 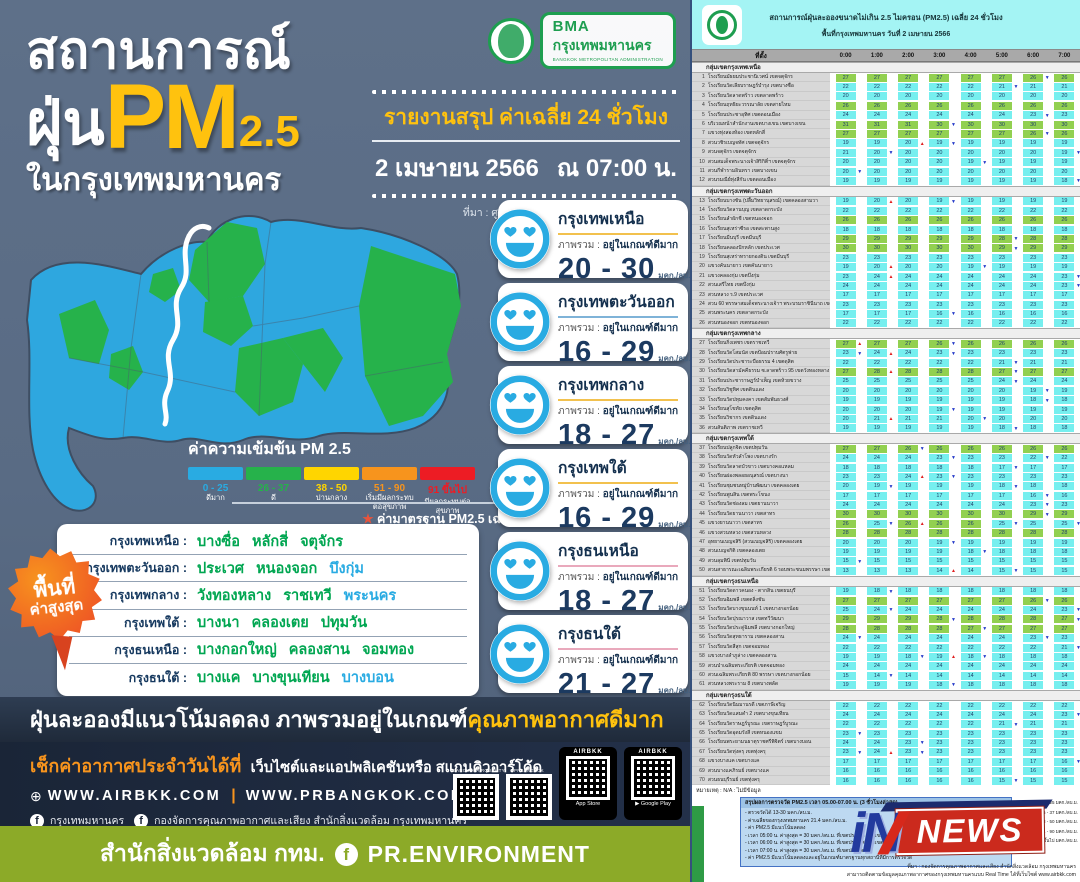 I want to click on table-column-header: ที่ตั้ง 0:00 1:00 2:00 3:00 4:00 5:00 6:00 7:00, so click(x=886, y=56).